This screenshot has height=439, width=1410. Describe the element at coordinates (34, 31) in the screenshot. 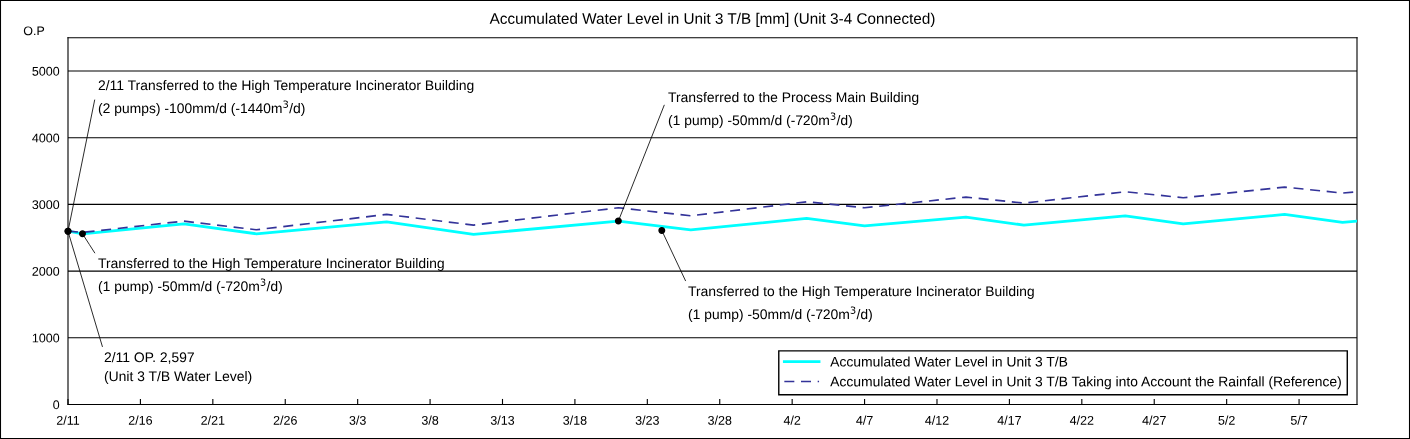

I see `y-axis-title: O.P` at that location.